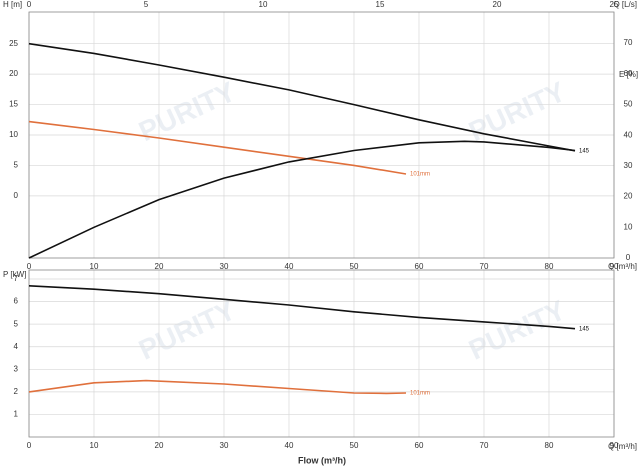  I want to click on y2-tick-label: 0, so click(628, 257).